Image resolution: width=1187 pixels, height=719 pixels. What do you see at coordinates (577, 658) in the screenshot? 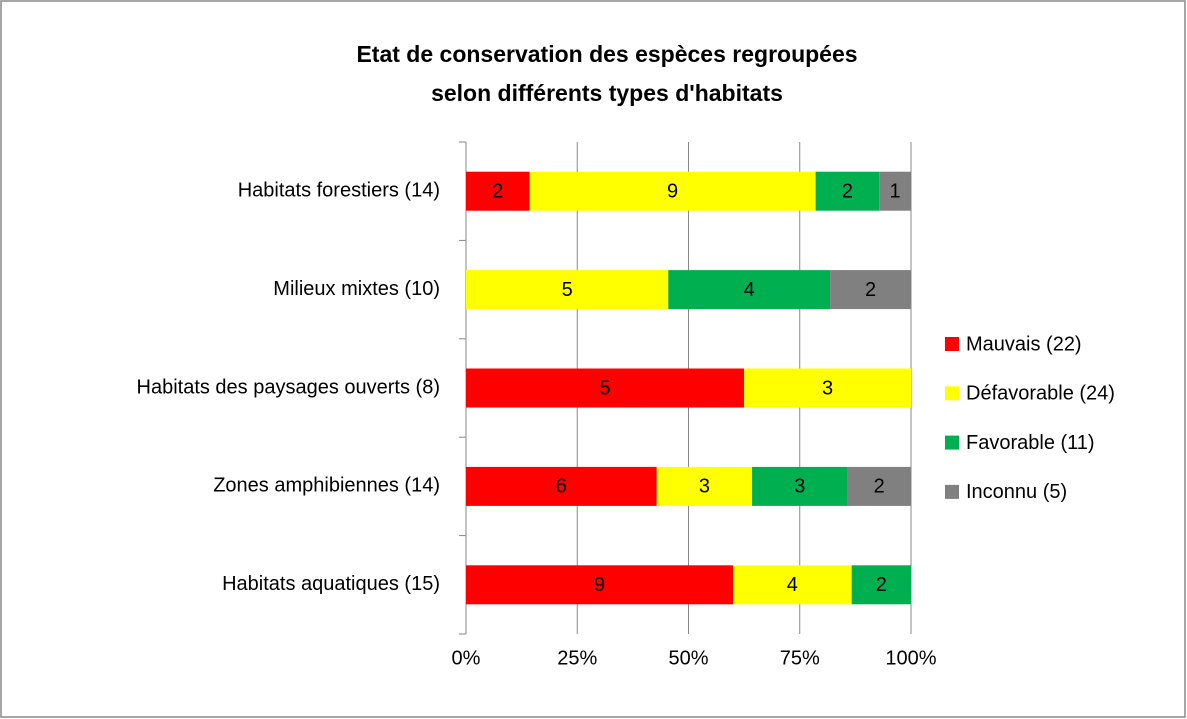
I see `x-tick-label: 25%` at bounding box center [577, 658].